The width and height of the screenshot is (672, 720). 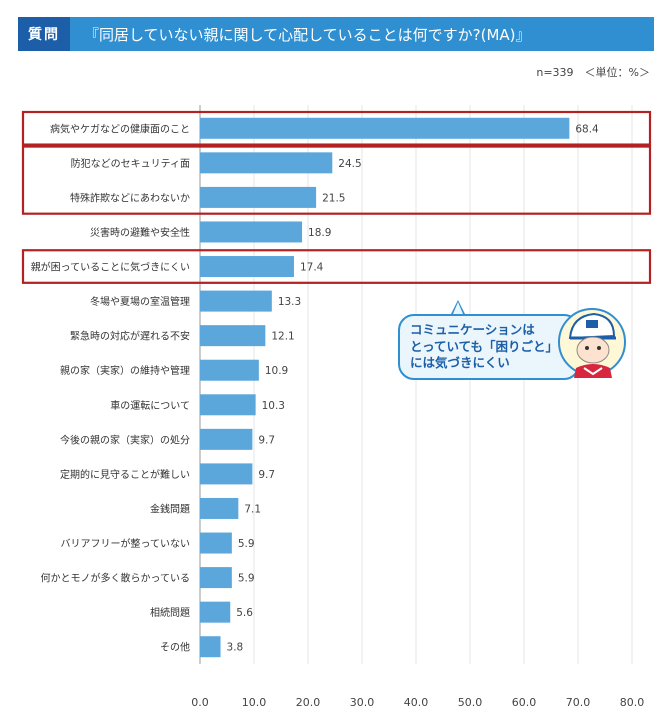 What do you see at coordinates (200, 702) in the screenshot?
I see `x-tick-label: 0.0` at bounding box center [200, 702].